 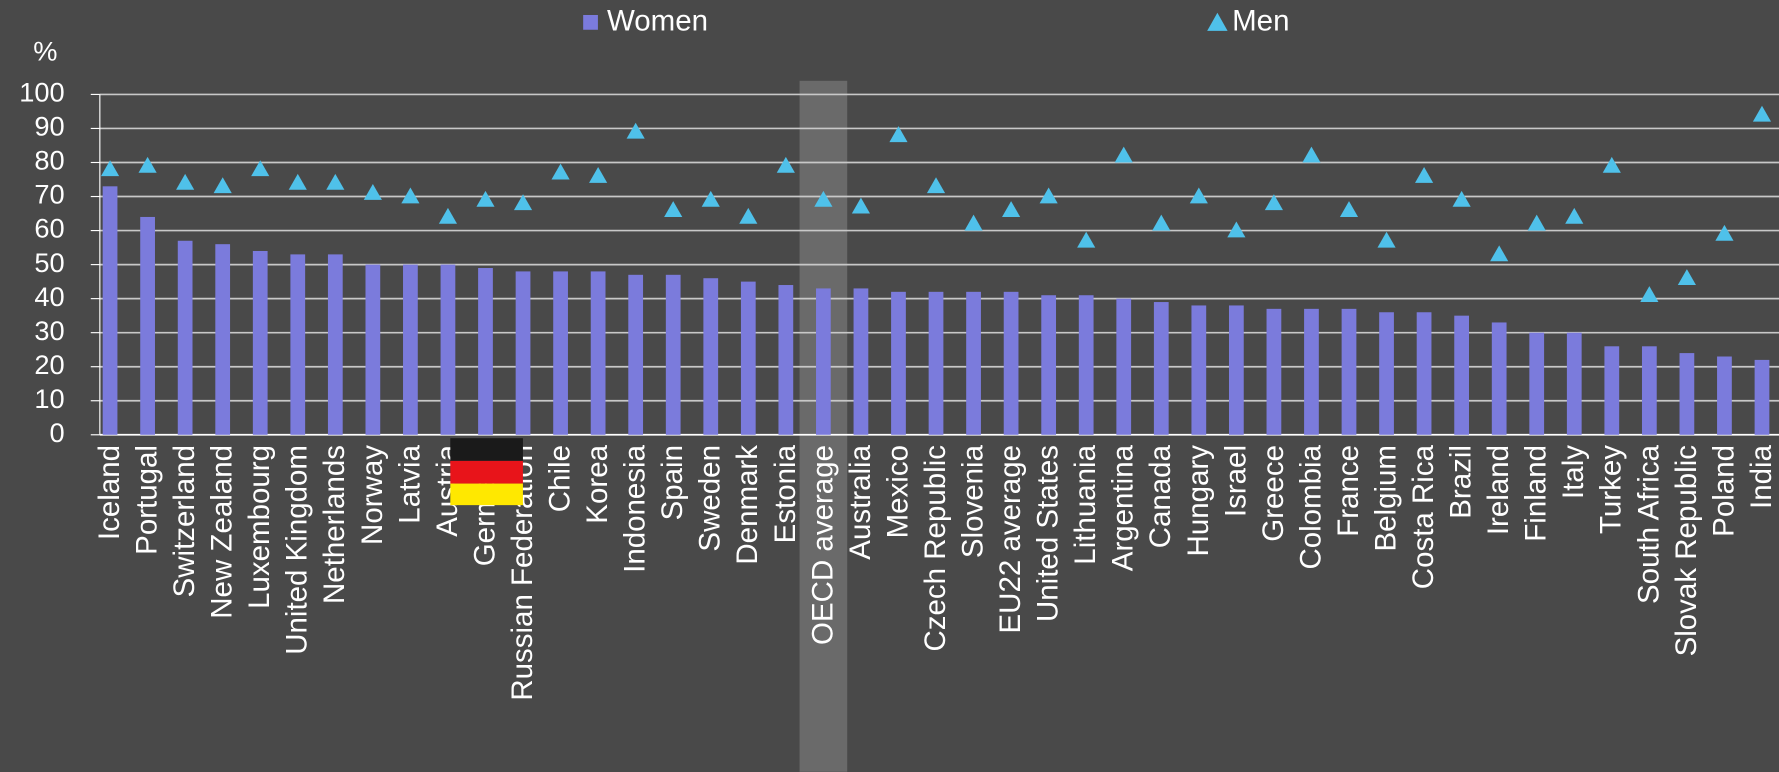 I want to click on x-tick-label: Hungary, so click(x=1198, y=501).